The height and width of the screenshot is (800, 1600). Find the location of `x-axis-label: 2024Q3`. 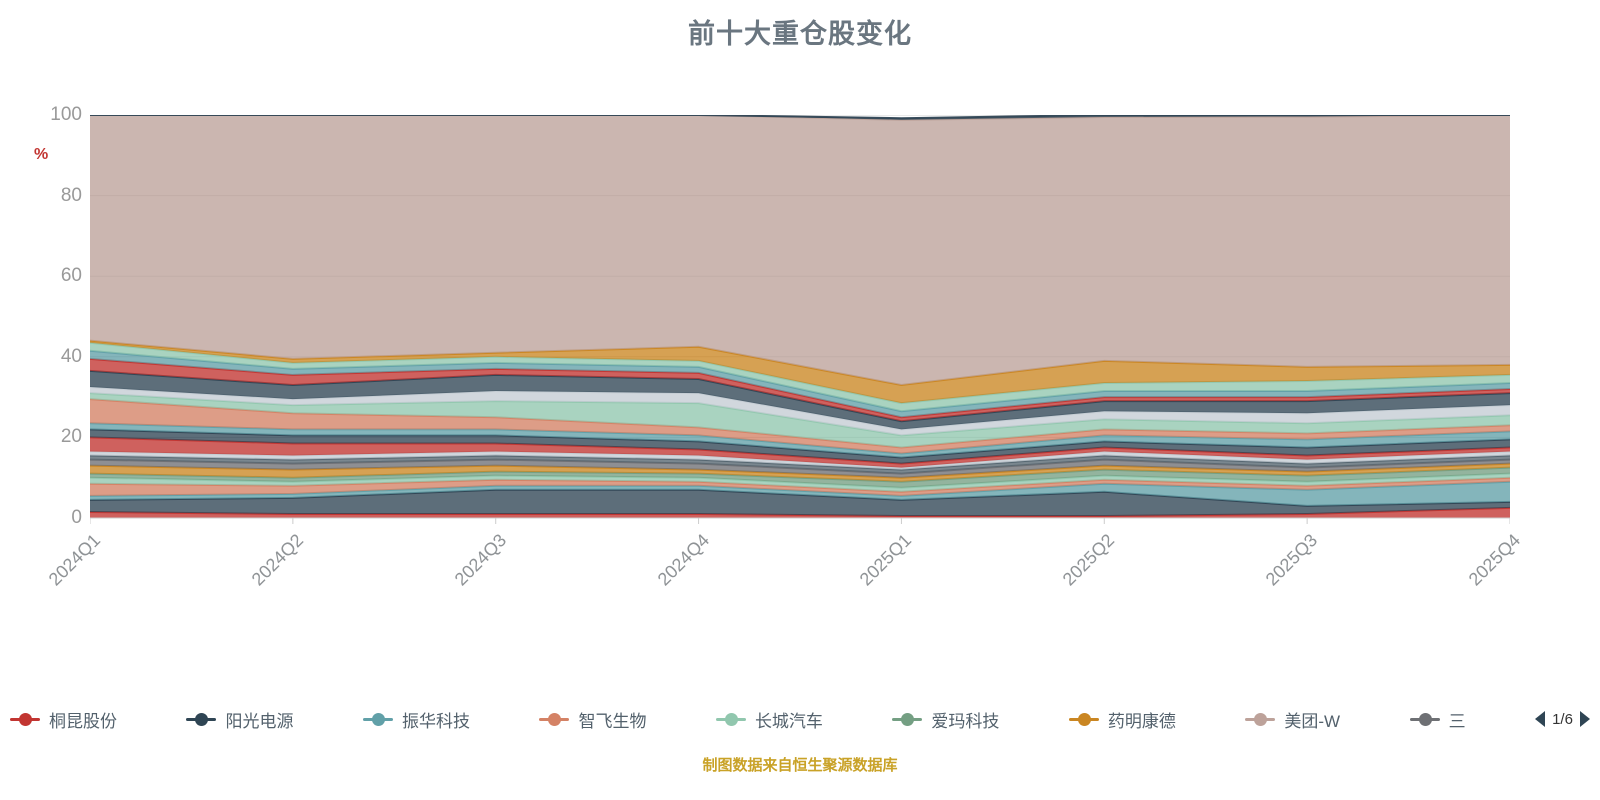

x-axis-label: 2024Q3 is located at coordinates (480, 560).